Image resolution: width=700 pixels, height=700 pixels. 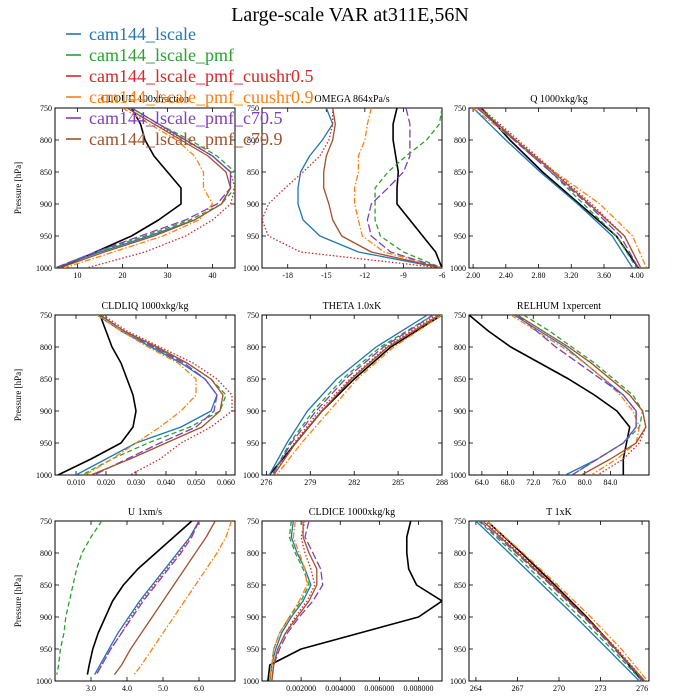 I want to click on x-tick-label: 0.010, so click(x=76, y=482).